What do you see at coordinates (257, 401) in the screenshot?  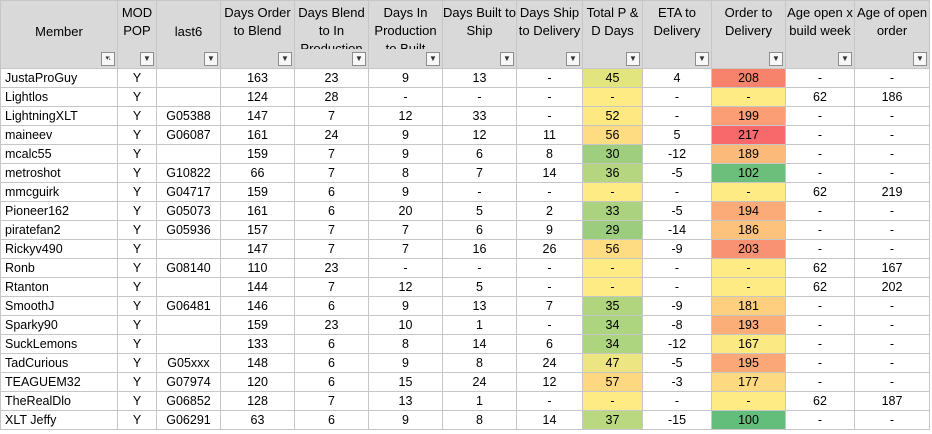 I see `cell-days-order-blend: 128` at bounding box center [257, 401].